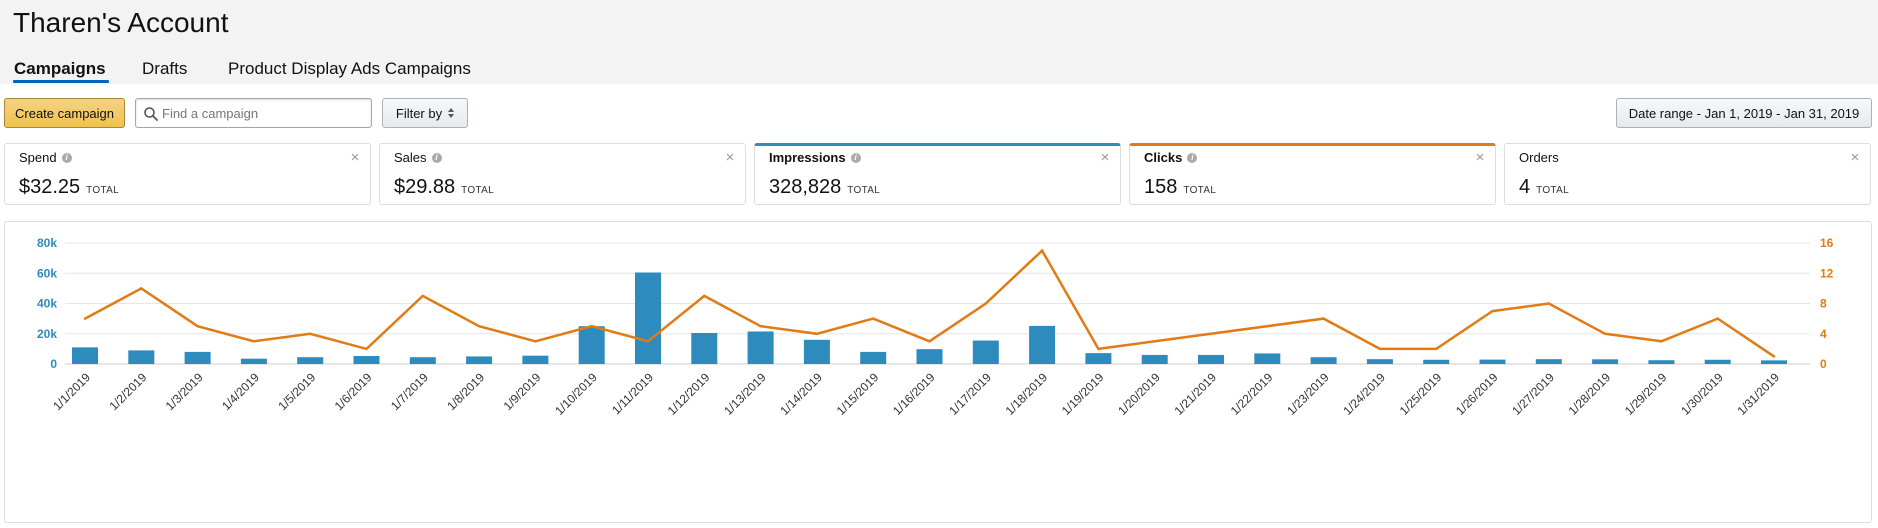 This screenshot has height=528, width=1878. What do you see at coordinates (1702, 394) in the screenshot?
I see `x-axis-tick-label: 1/30/2019` at bounding box center [1702, 394].